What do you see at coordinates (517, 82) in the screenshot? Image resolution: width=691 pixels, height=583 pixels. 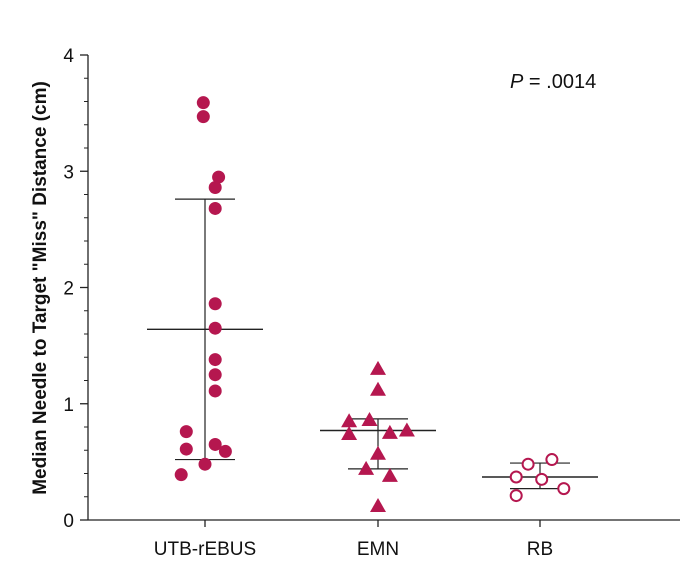 I see `p-value-symbol: P` at bounding box center [517, 82].